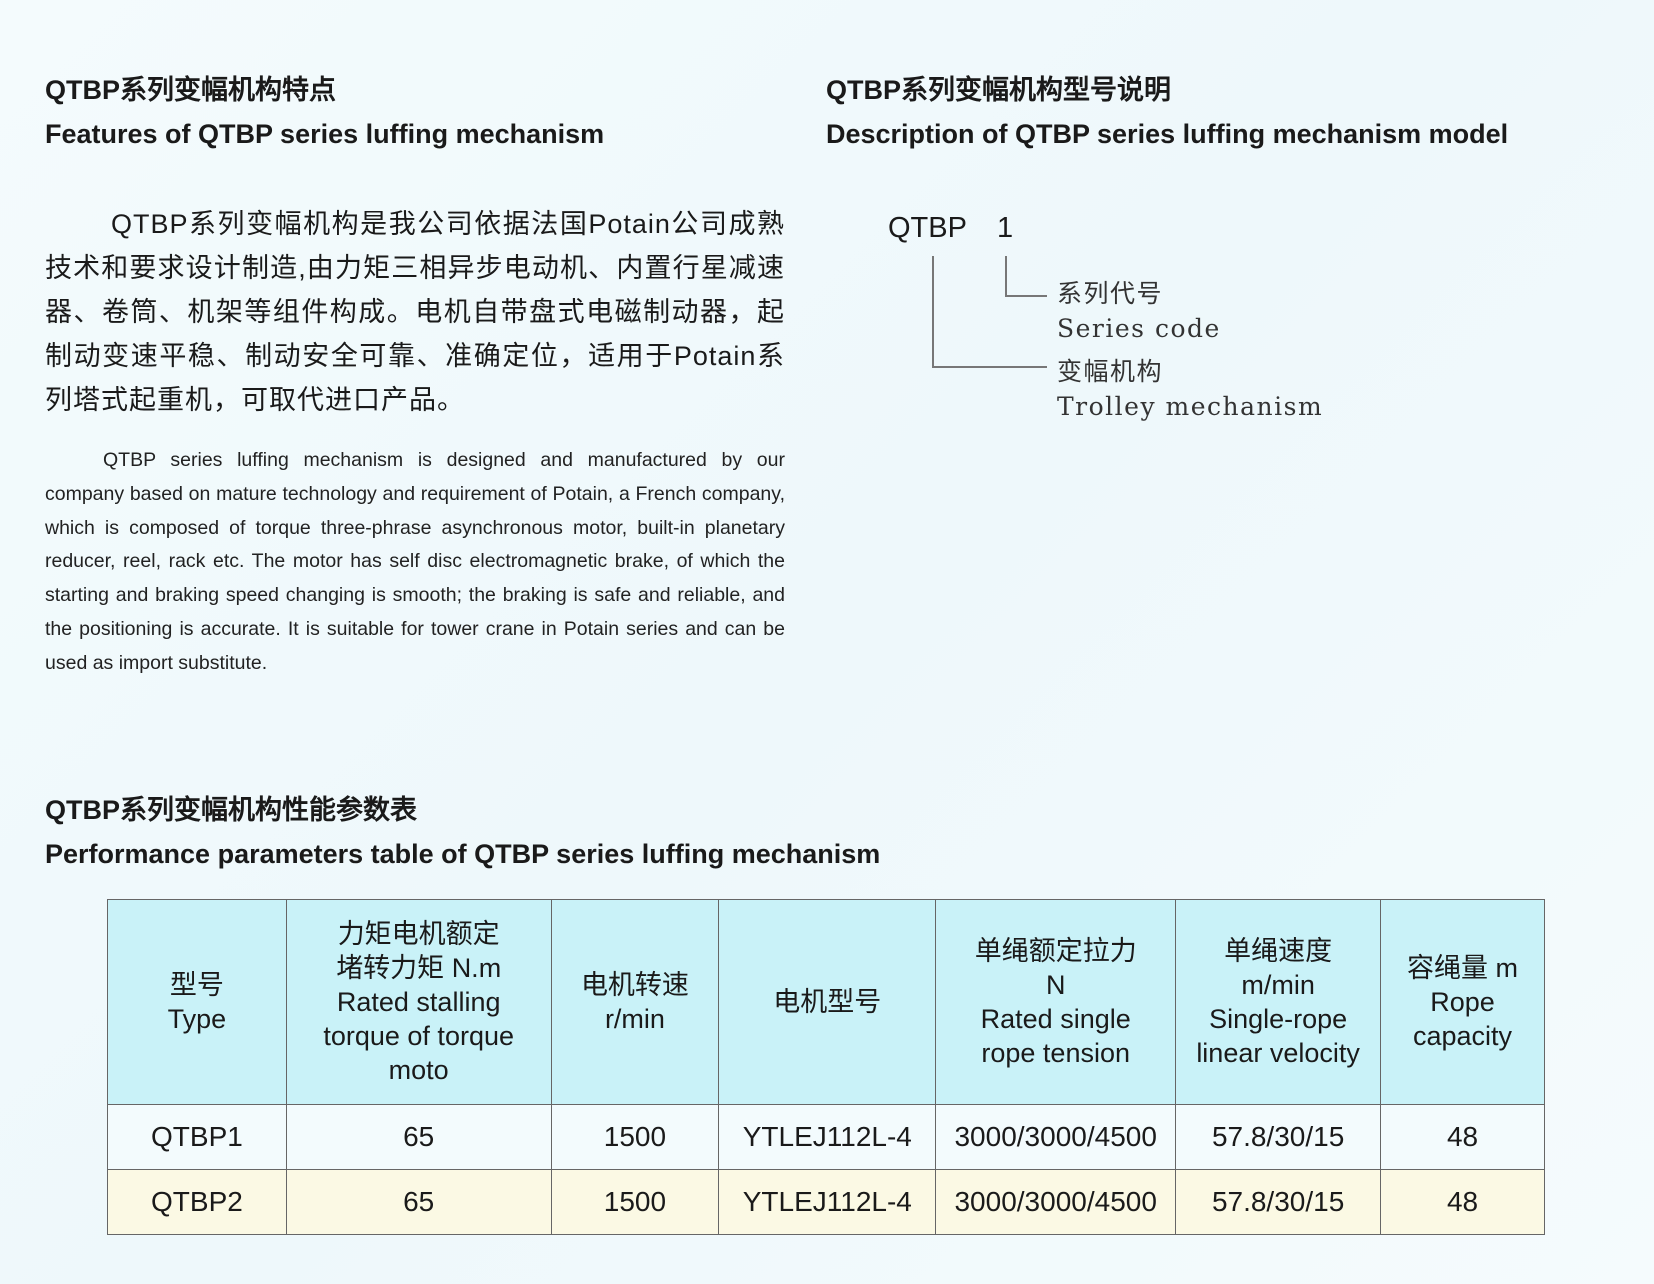 The width and height of the screenshot is (1654, 1284). I want to click on features-title-cn: QTBP系列变幅机构特点, so click(191, 90).